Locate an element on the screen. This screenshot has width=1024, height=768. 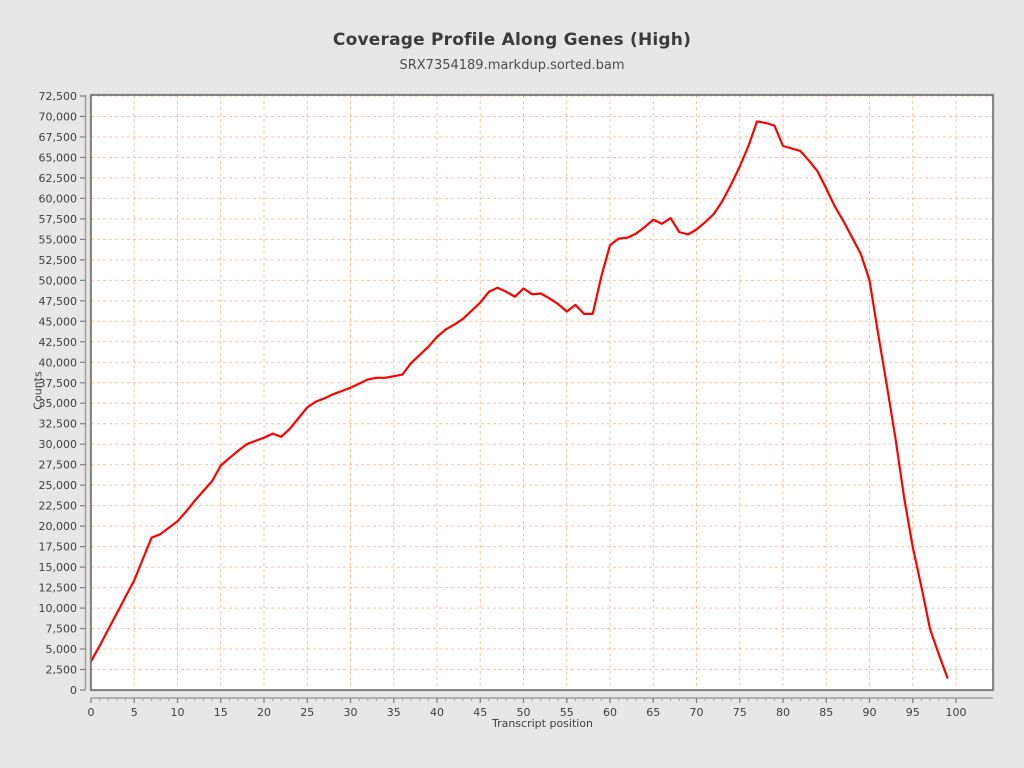
y-tick-label: 37,500 is located at coordinates (58, 383).